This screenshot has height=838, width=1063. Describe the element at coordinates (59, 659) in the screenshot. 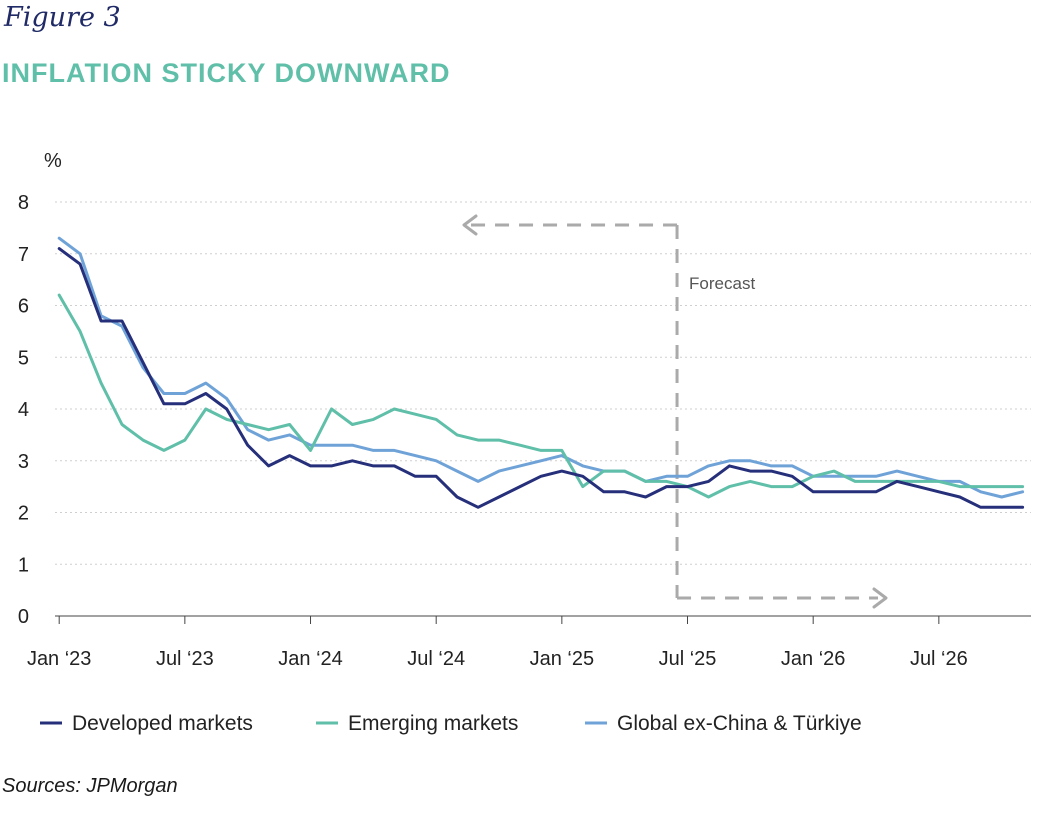

I see `x-tick-label-0: Jan ‘23` at that location.